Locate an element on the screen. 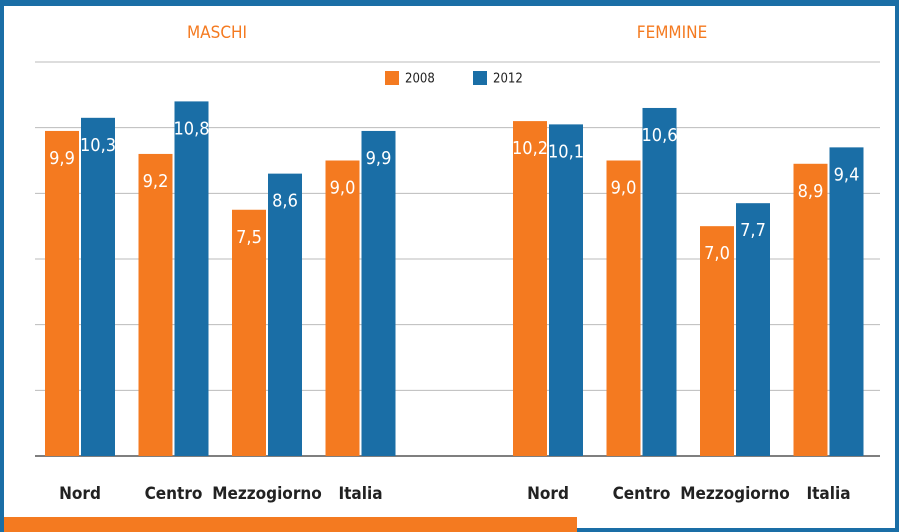 This screenshot has width=899, height=532. value-label: 10,1 is located at coordinates (566, 151).